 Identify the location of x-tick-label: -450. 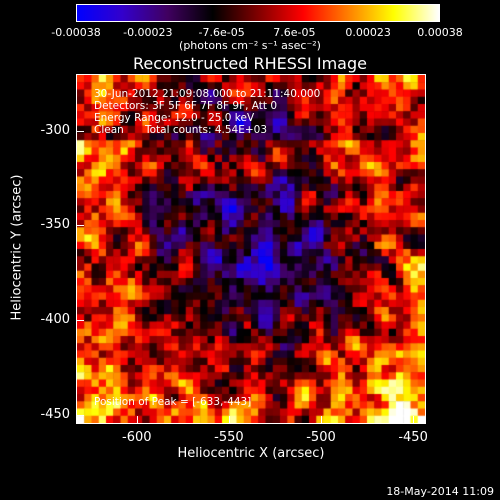
(413, 437).